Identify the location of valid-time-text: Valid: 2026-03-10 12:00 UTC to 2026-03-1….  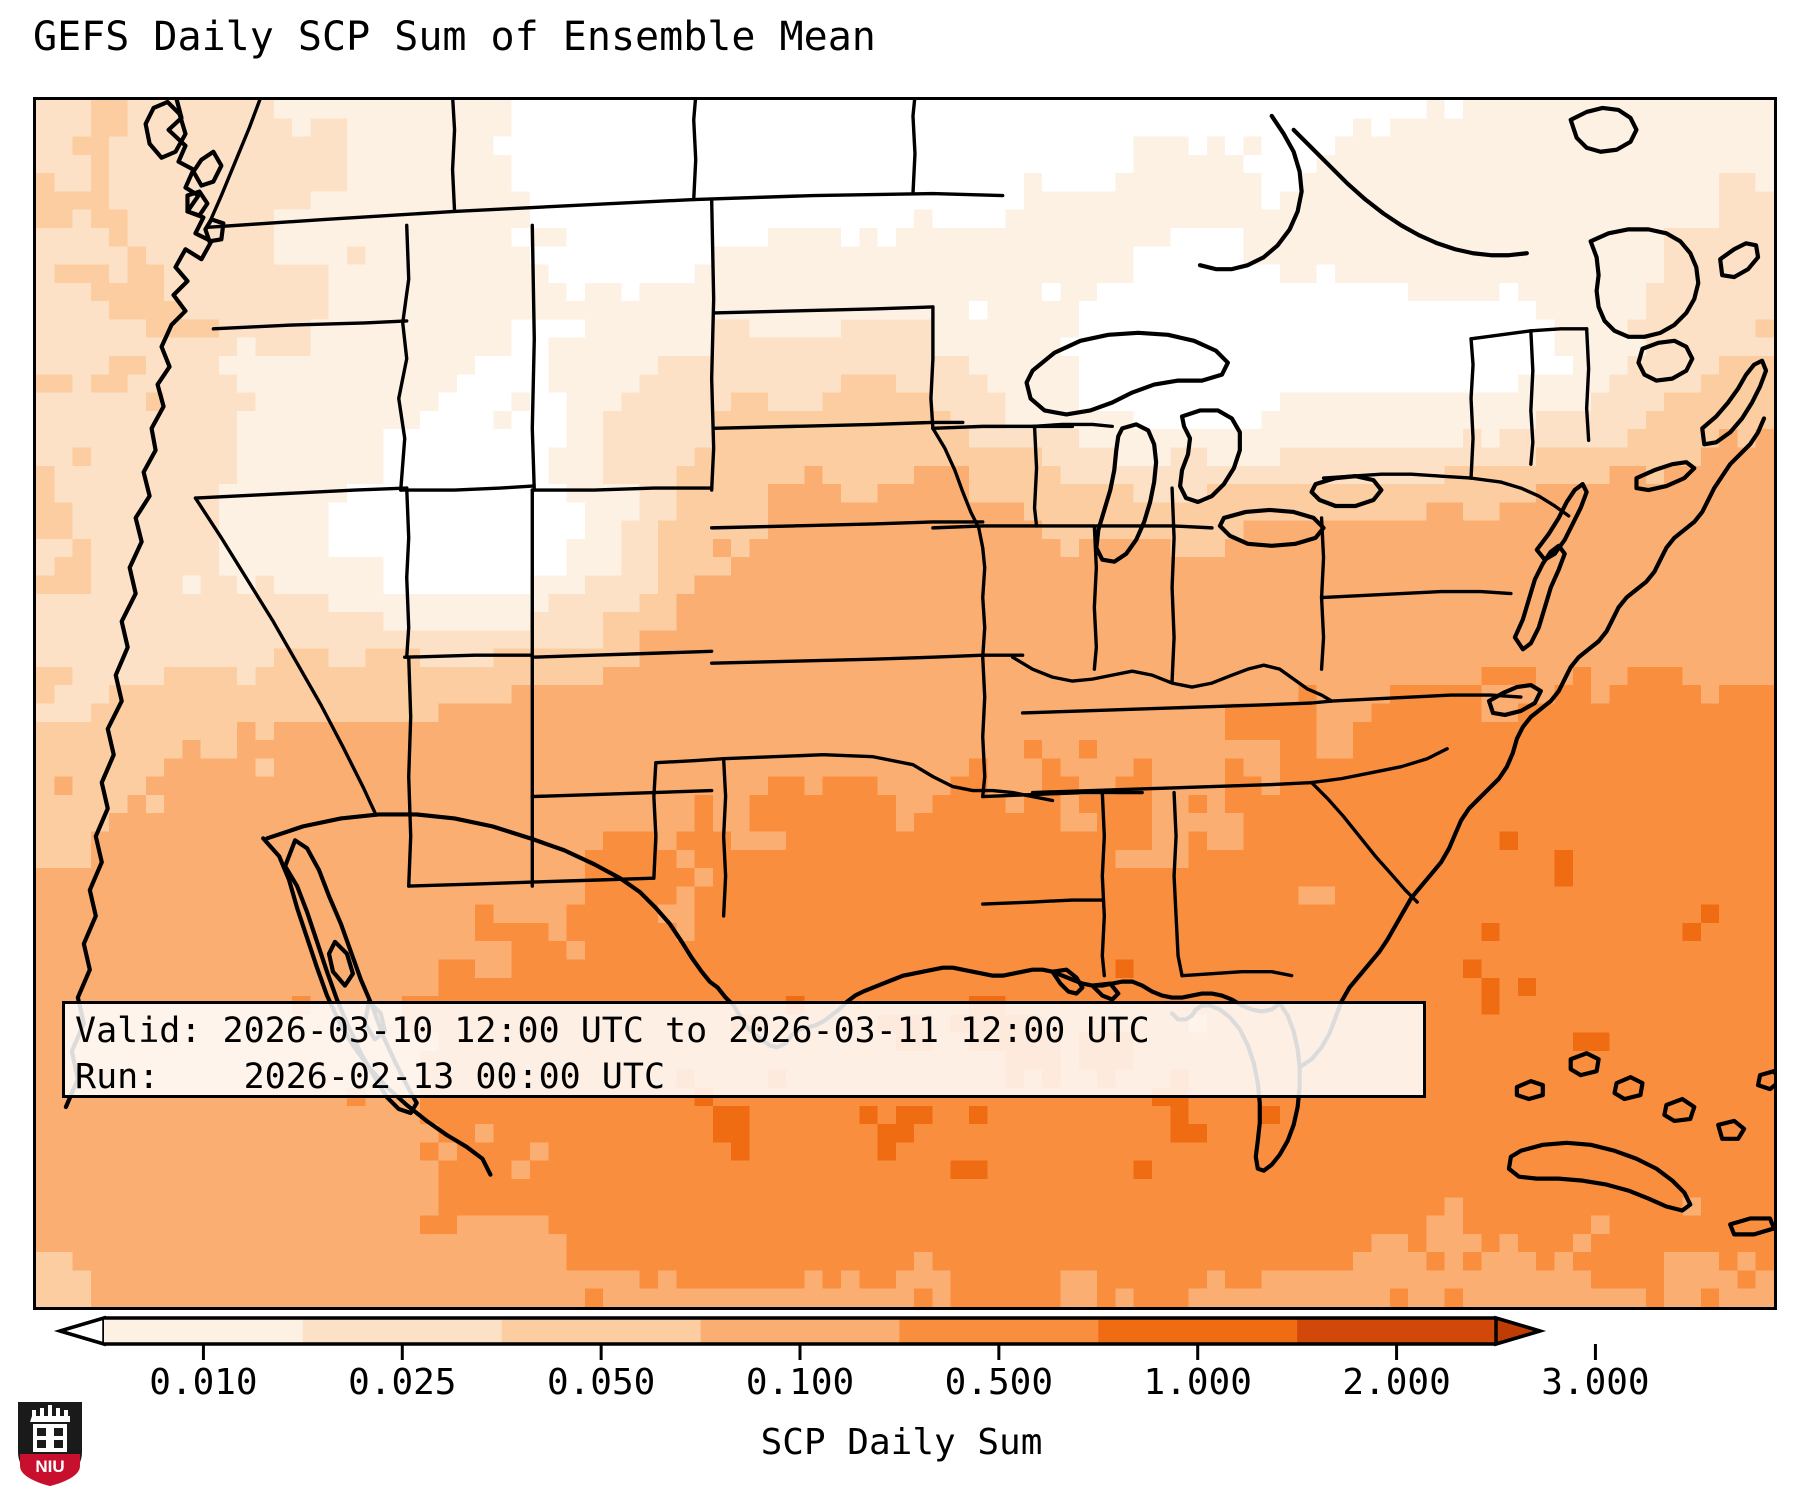
(612, 1031).